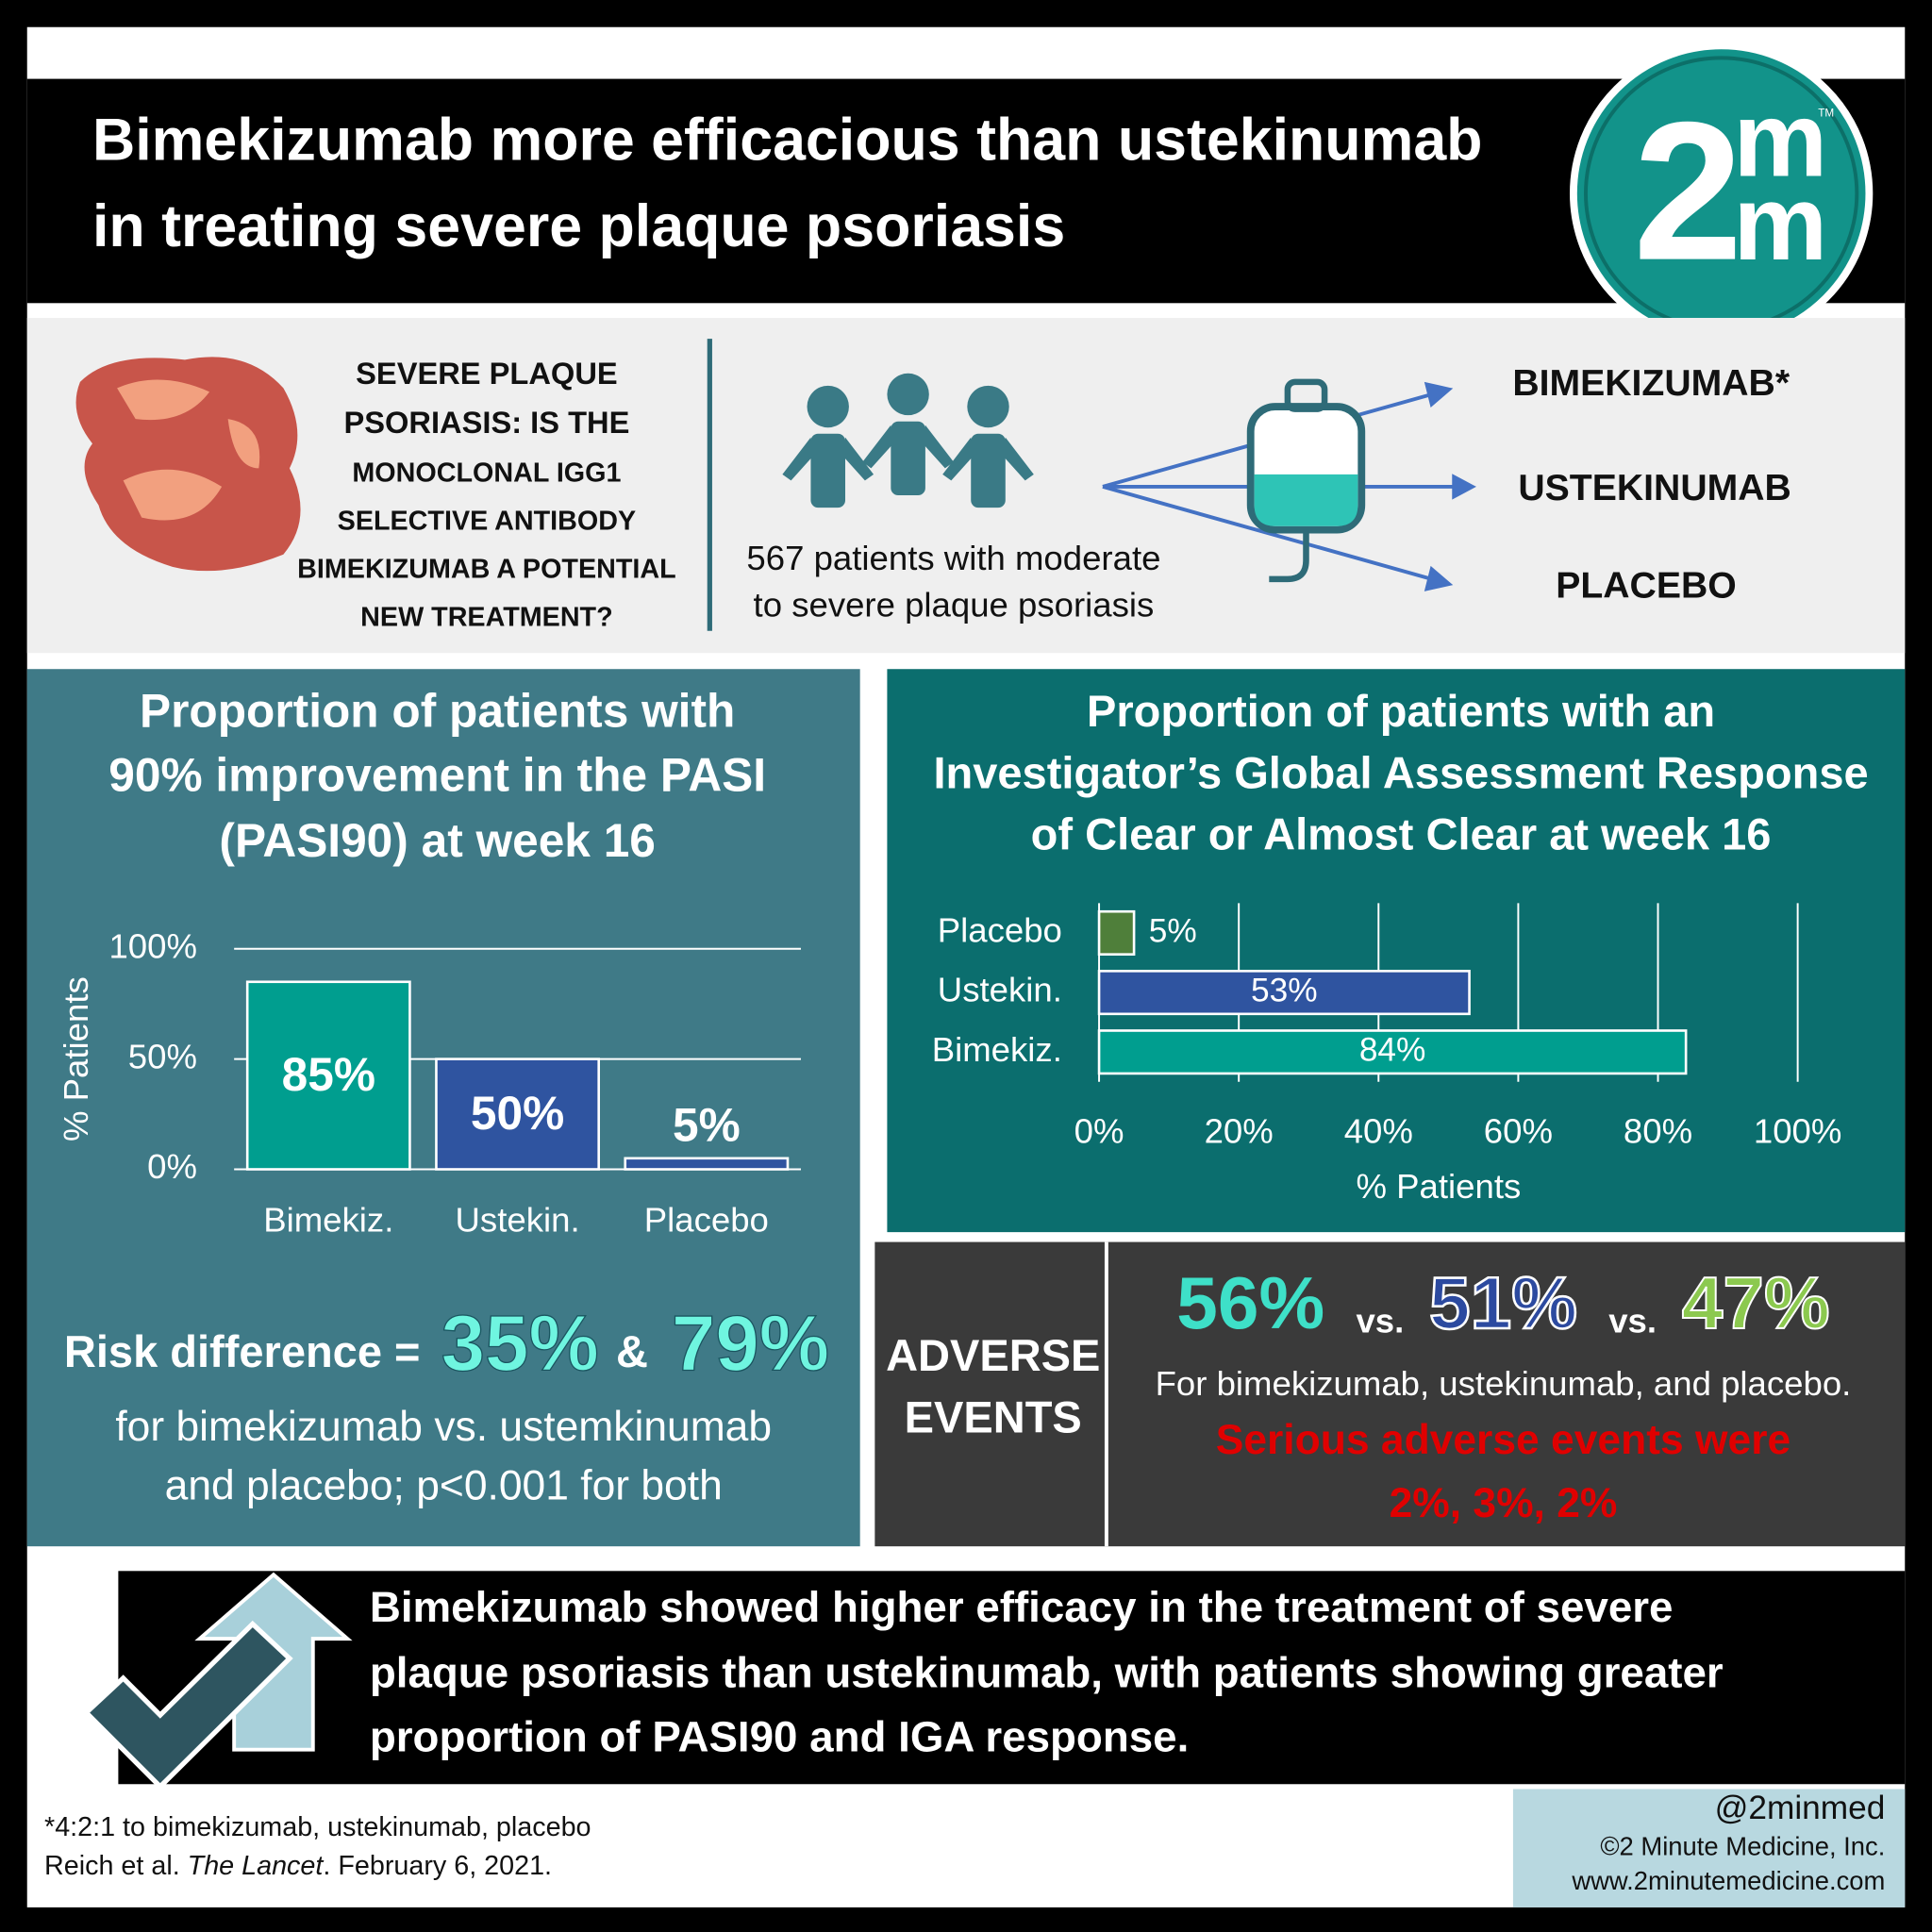 The image size is (1932, 1932). I want to click on logo-digit: 2, so click(1687, 192).